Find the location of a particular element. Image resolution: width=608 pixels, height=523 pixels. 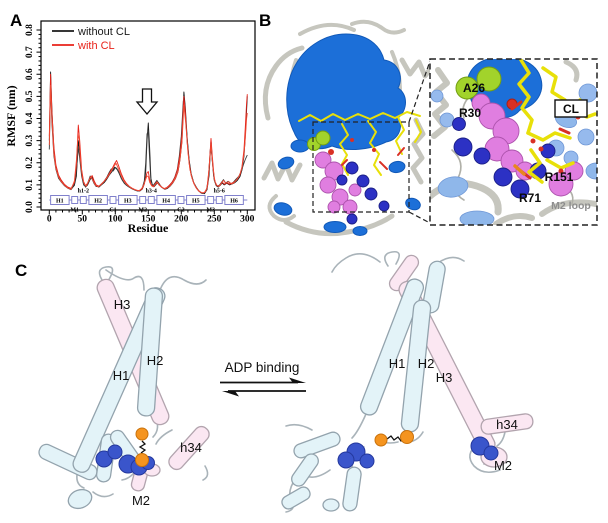

y-tick-label: 0.0 is located at coordinates (30, 207).